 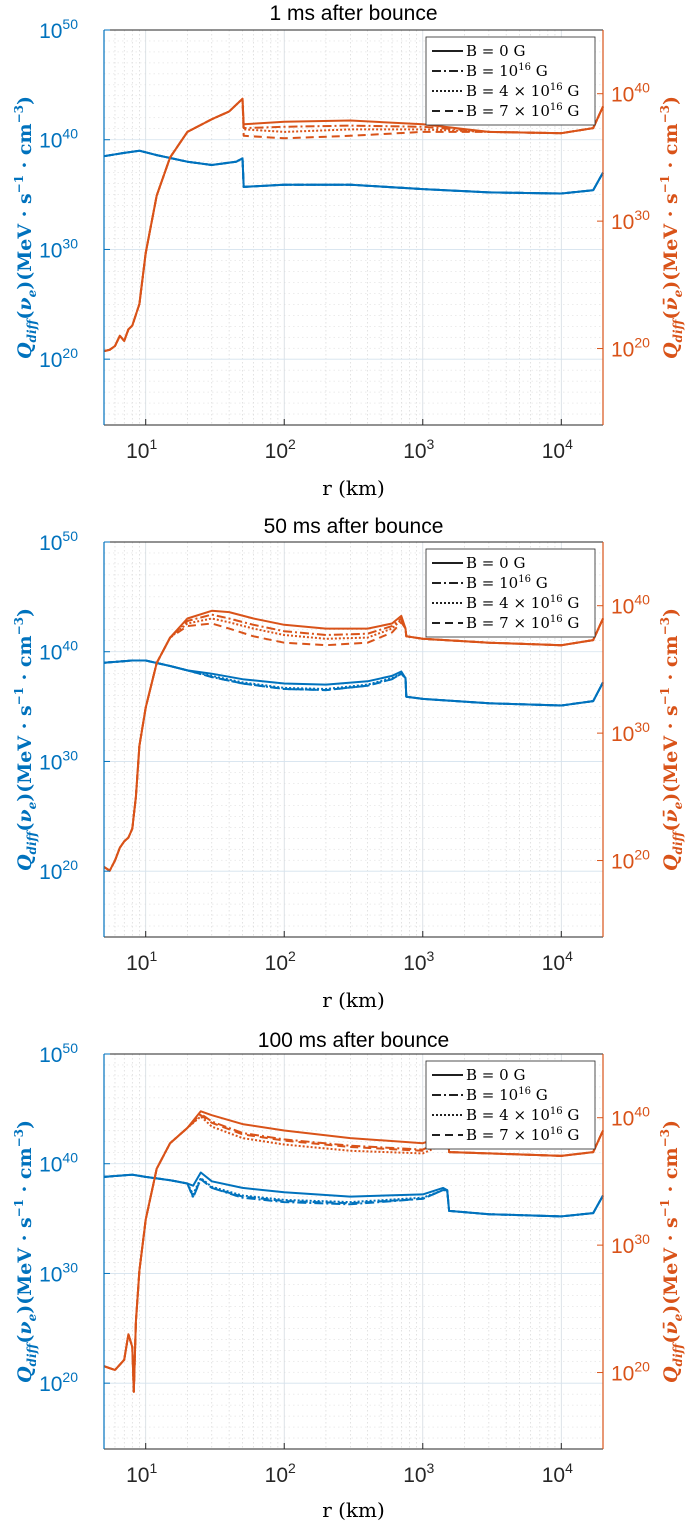 What do you see at coordinates (353, 1040) in the screenshot?
I see `chart-title: 100 ms after bounce` at bounding box center [353, 1040].